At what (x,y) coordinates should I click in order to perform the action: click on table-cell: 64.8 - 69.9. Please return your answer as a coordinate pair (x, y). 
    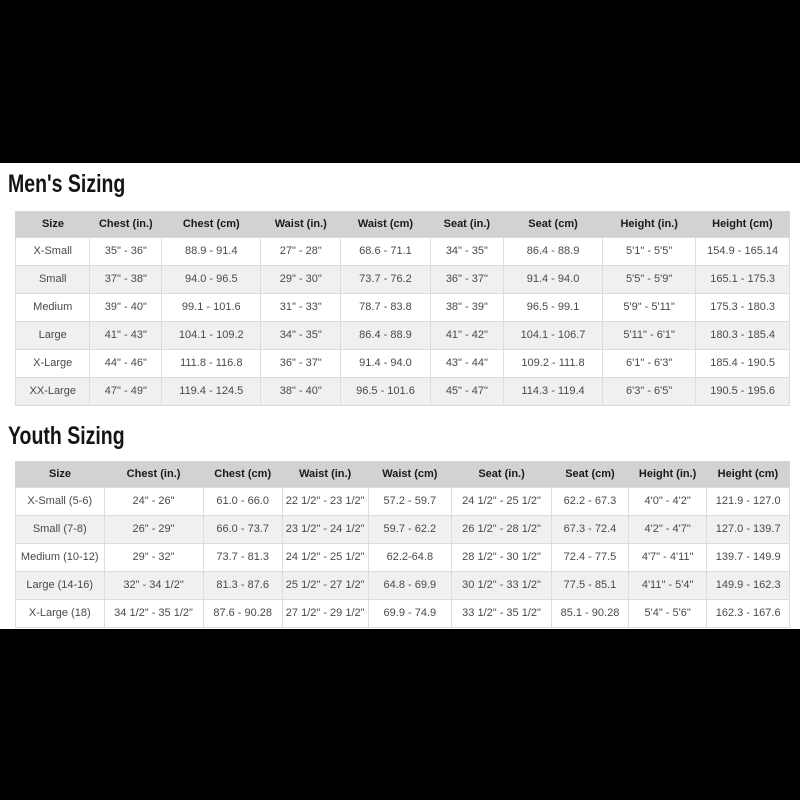
    Looking at the image, I should click on (410, 585).